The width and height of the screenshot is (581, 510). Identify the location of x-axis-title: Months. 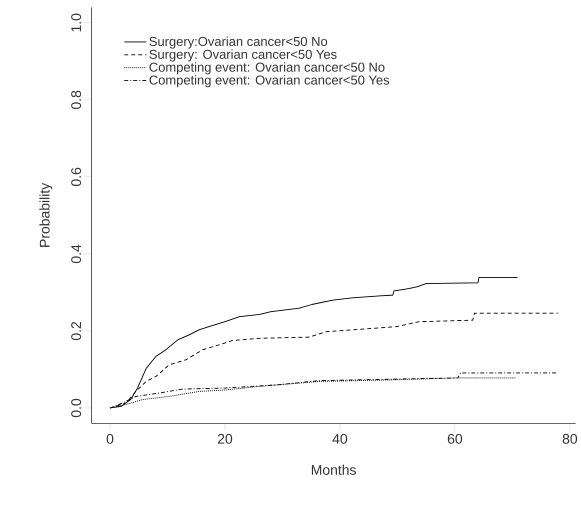
(334, 469).